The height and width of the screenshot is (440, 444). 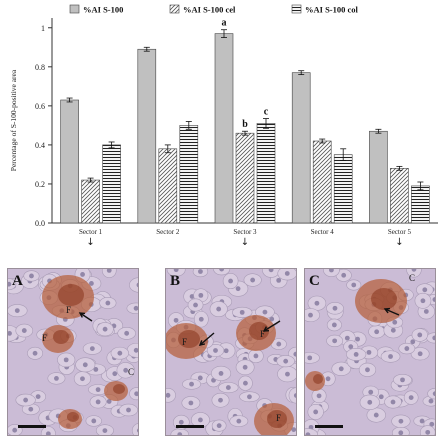 I want to click on structure-label: C, so click(x=131, y=372).